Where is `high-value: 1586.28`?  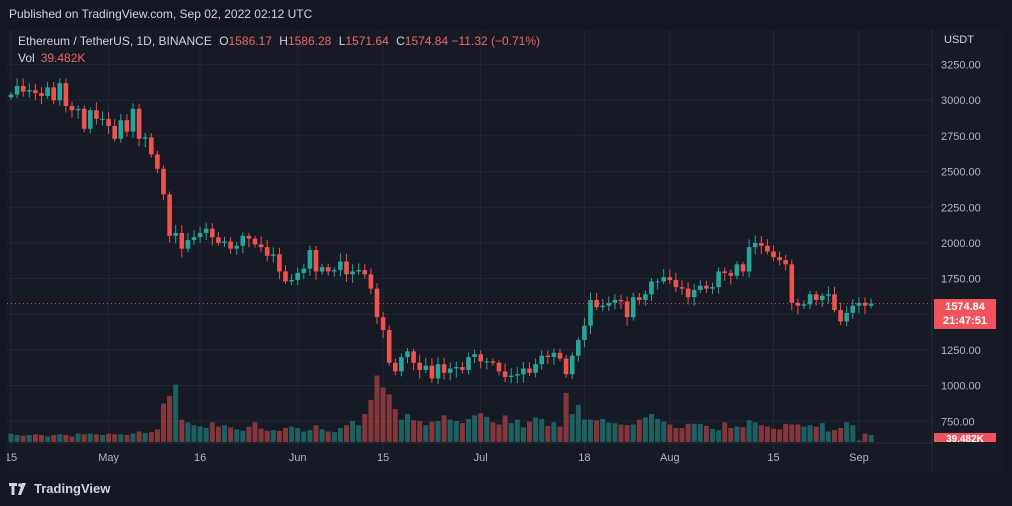 high-value: 1586.28 is located at coordinates (309, 41).